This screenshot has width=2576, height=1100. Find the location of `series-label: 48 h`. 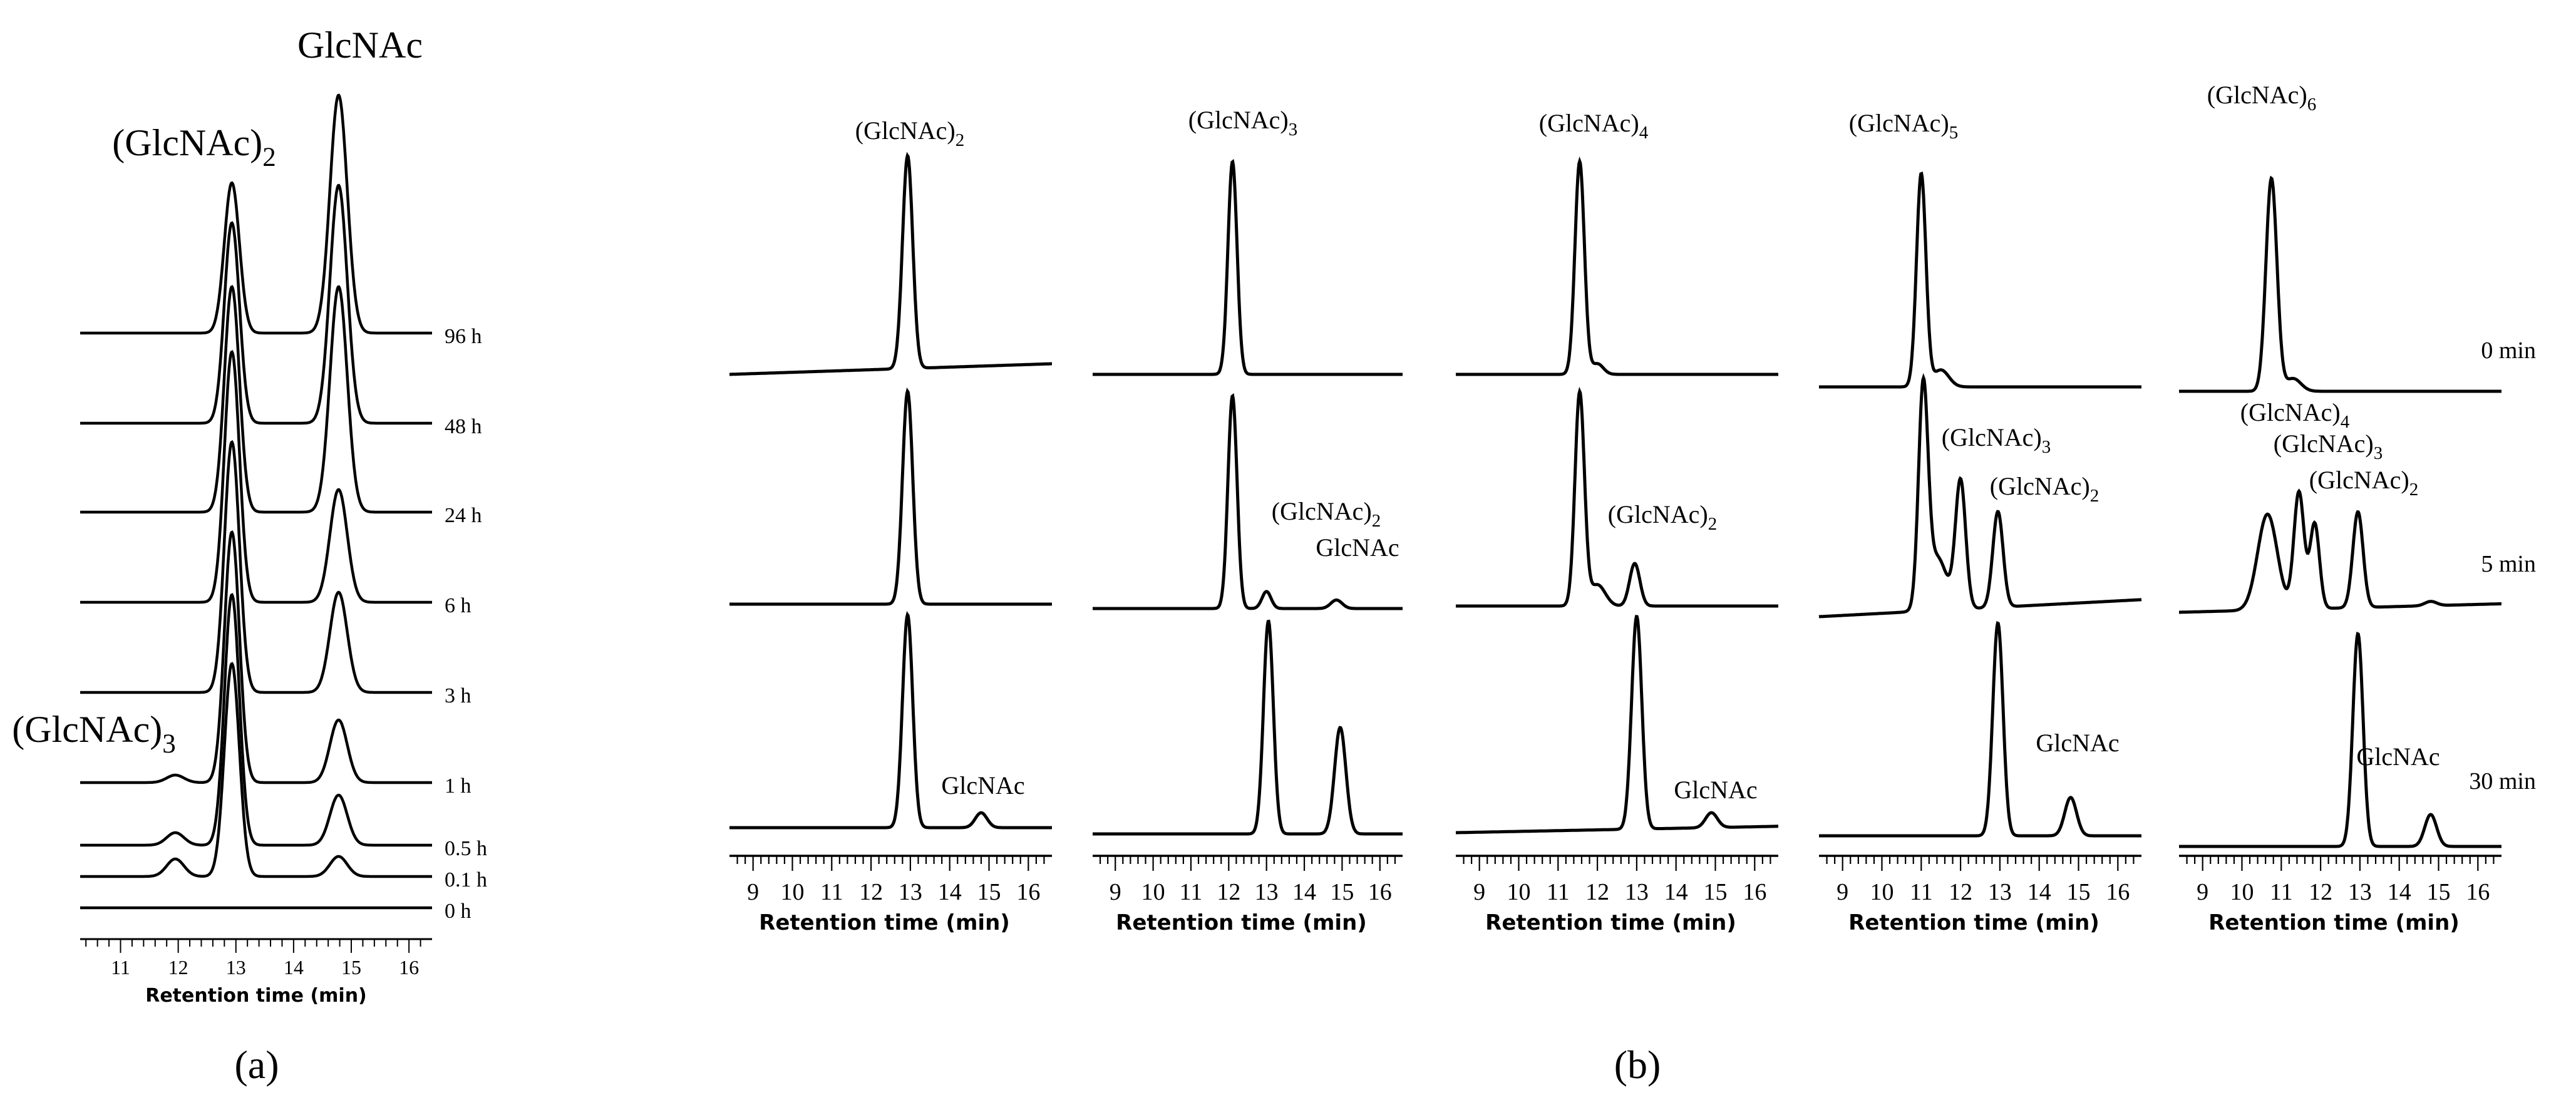

series-label: 48 h is located at coordinates (464, 427).